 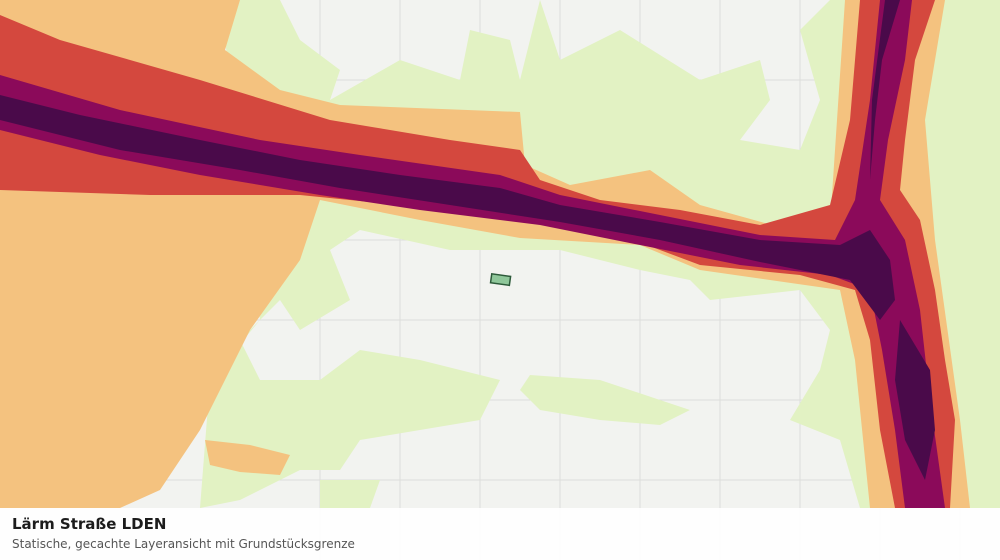 I want to click on caption-panel, so click(x=500, y=534).